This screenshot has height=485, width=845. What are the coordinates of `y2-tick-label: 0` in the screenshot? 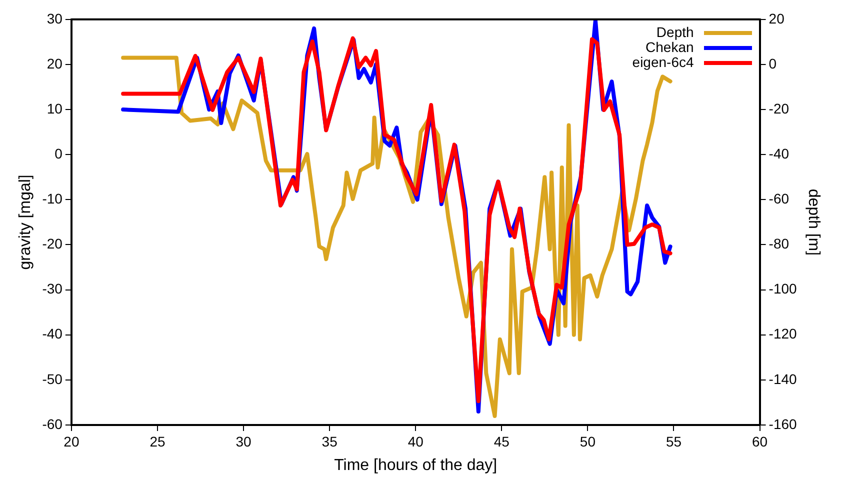 It's located at (772, 63).